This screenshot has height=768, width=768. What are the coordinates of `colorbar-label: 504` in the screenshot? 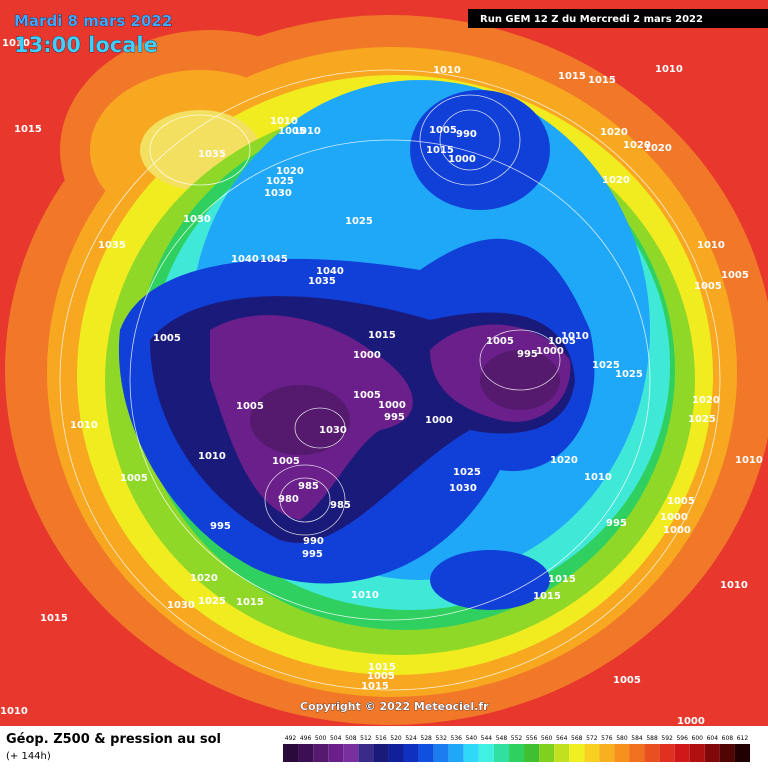 It's located at (336, 738).